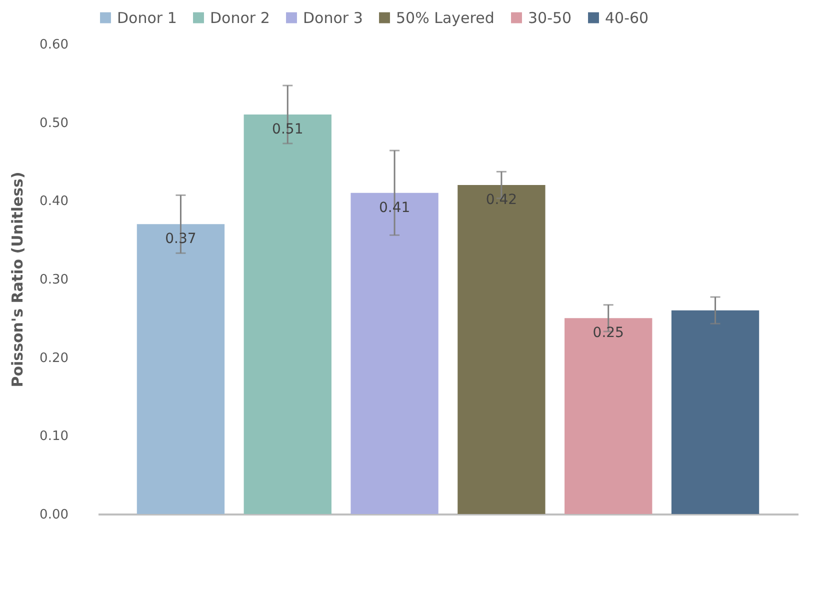  What do you see at coordinates (54, 436) in the screenshot?
I see `y-tick-label: 0.10` at bounding box center [54, 436].